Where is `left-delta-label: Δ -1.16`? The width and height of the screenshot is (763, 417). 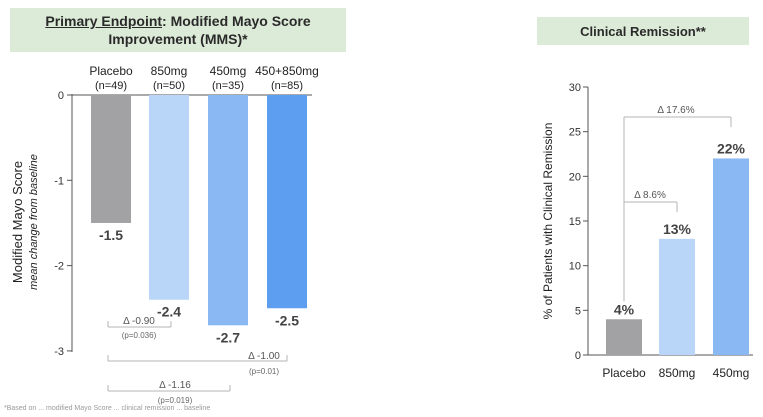
left-delta-label: Δ -1.16 is located at coordinates (175, 385).